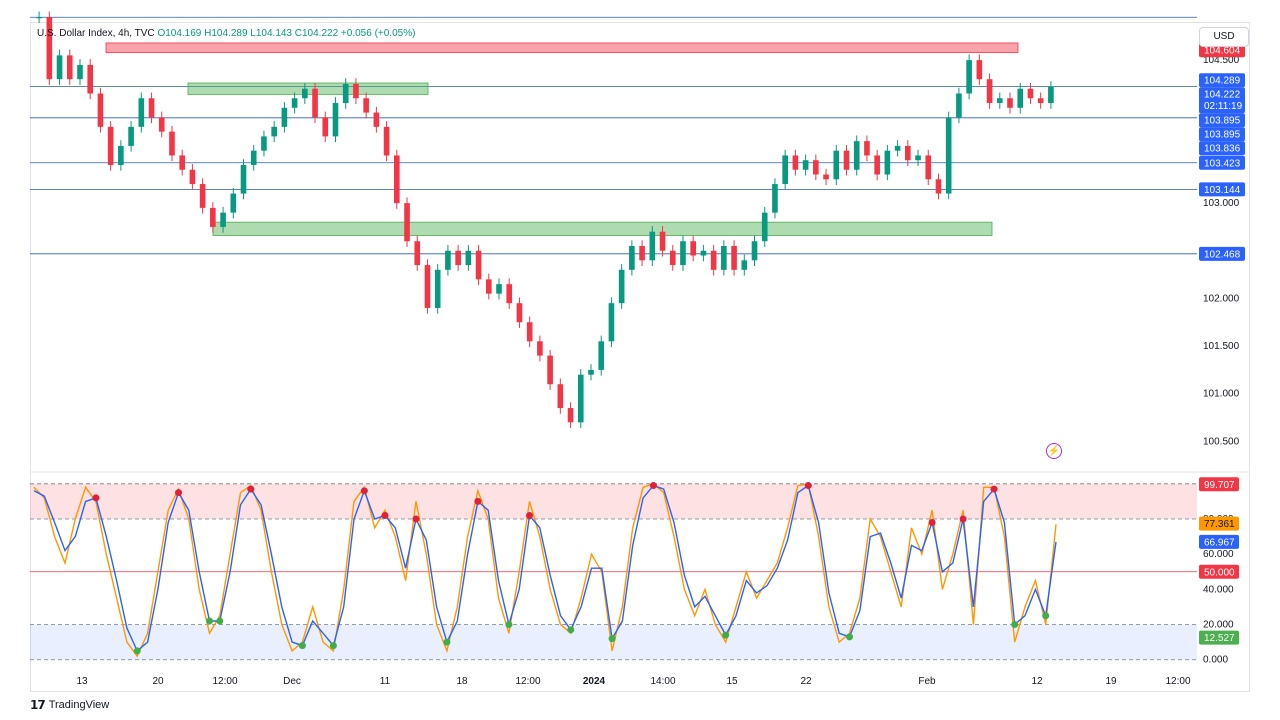  Describe the element at coordinates (1215, 660) in the screenshot. I see `osc-tick-label: 0.000` at that location.